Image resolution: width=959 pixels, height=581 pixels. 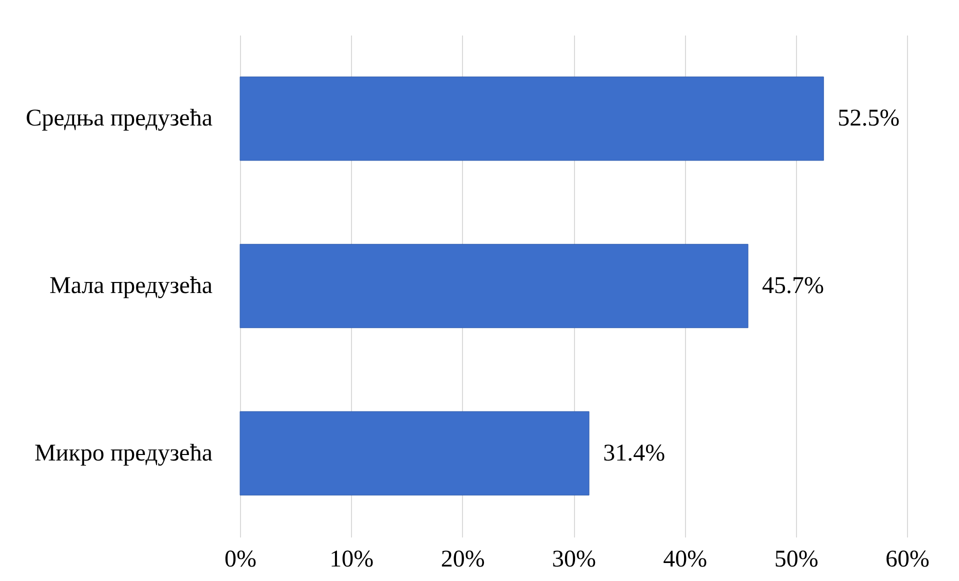 What do you see at coordinates (796, 559) in the screenshot?
I see `x-tick-label: 50%` at bounding box center [796, 559].